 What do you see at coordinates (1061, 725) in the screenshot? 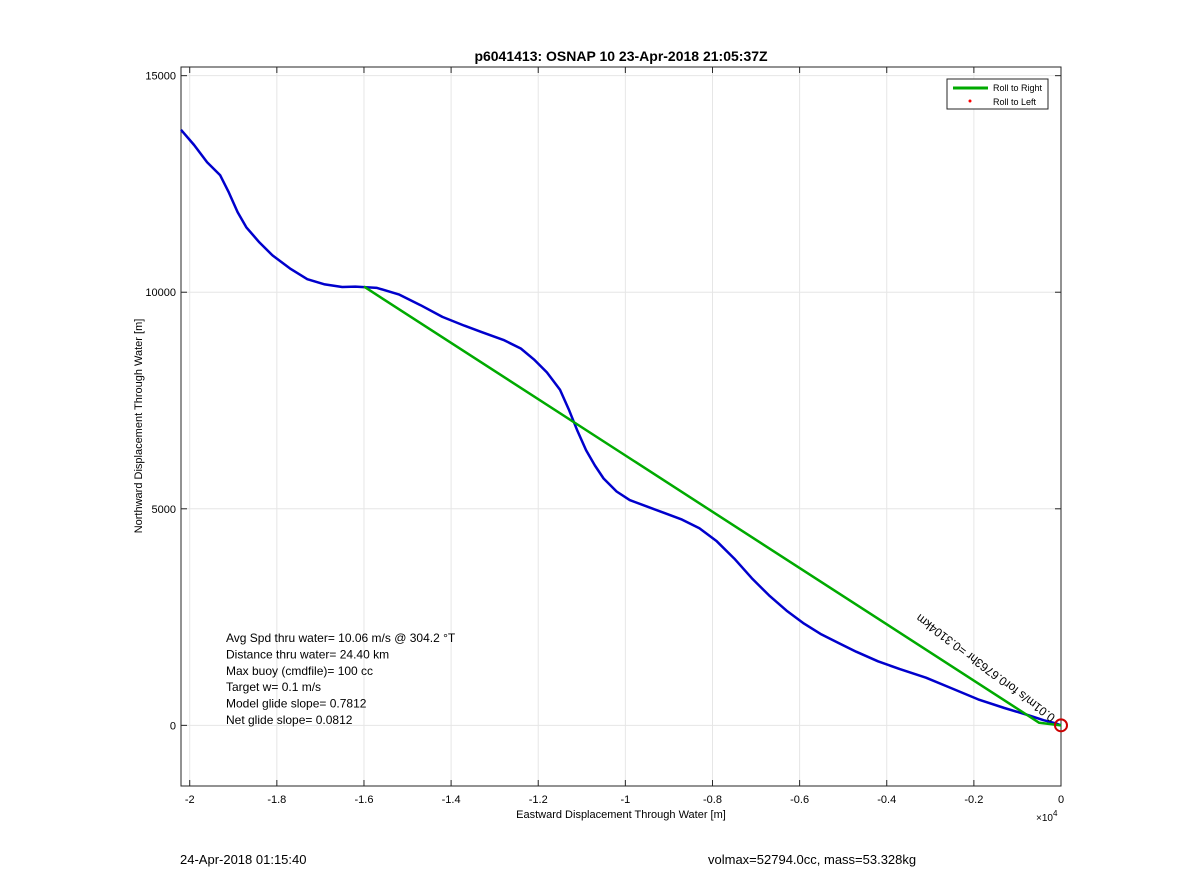
I see `end-position-marker` at bounding box center [1061, 725].